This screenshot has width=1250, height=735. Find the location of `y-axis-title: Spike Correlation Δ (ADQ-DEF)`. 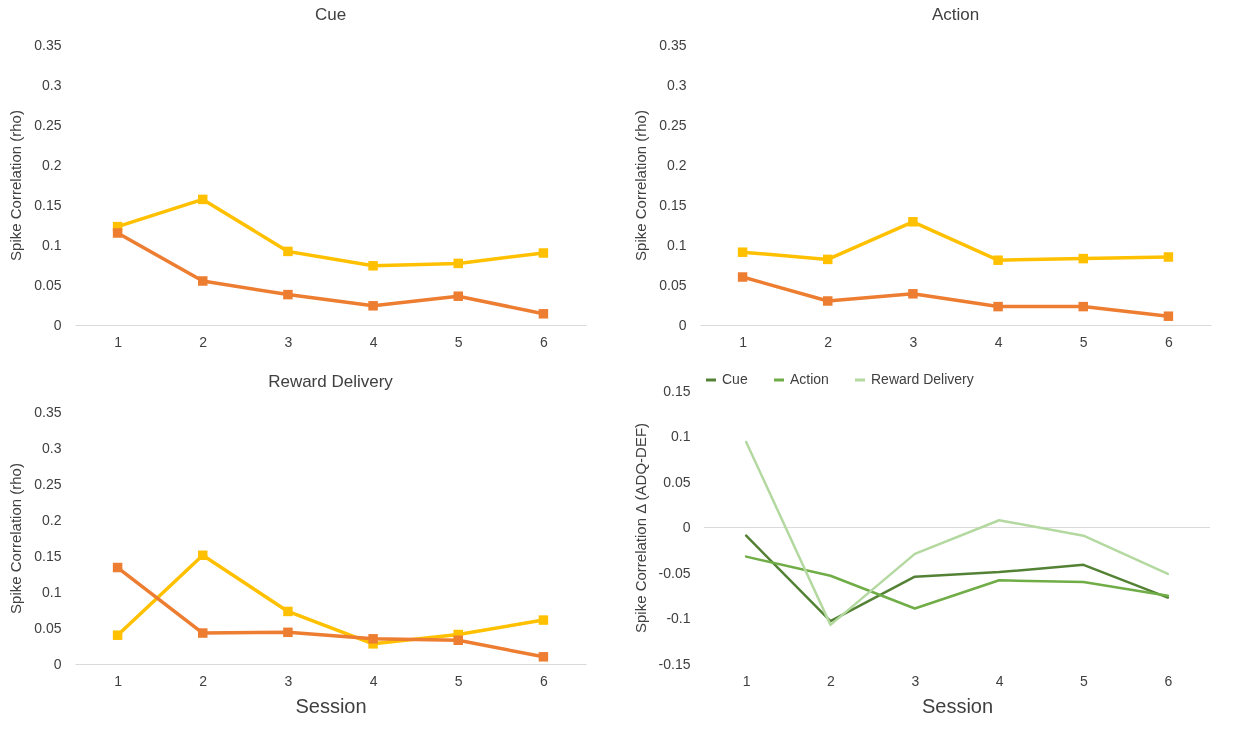

y-axis-title: Spike Correlation Δ (ADQ-DEF) is located at coordinates (640, 528).